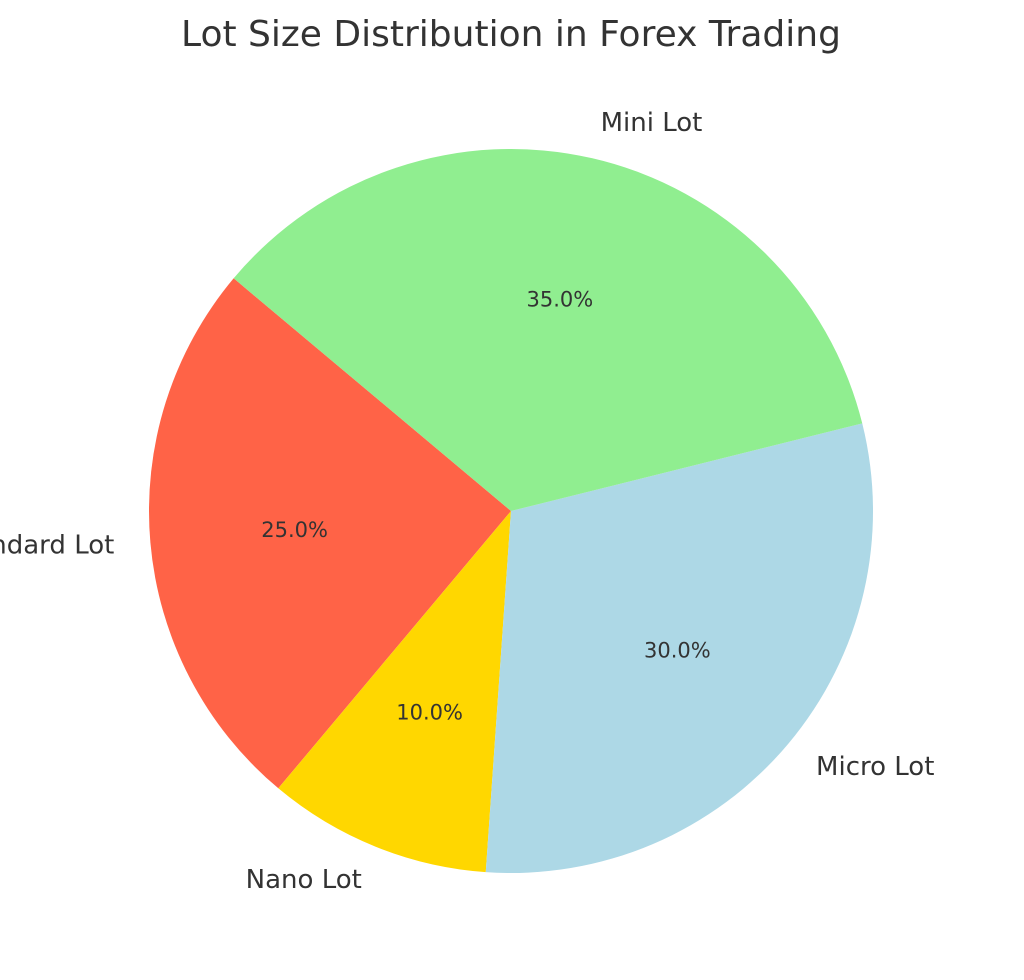 The height and width of the screenshot is (980, 1024). What do you see at coordinates (875, 767) in the screenshot?
I see `slice-label-micro-lot: Micro Lot` at bounding box center [875, 767].